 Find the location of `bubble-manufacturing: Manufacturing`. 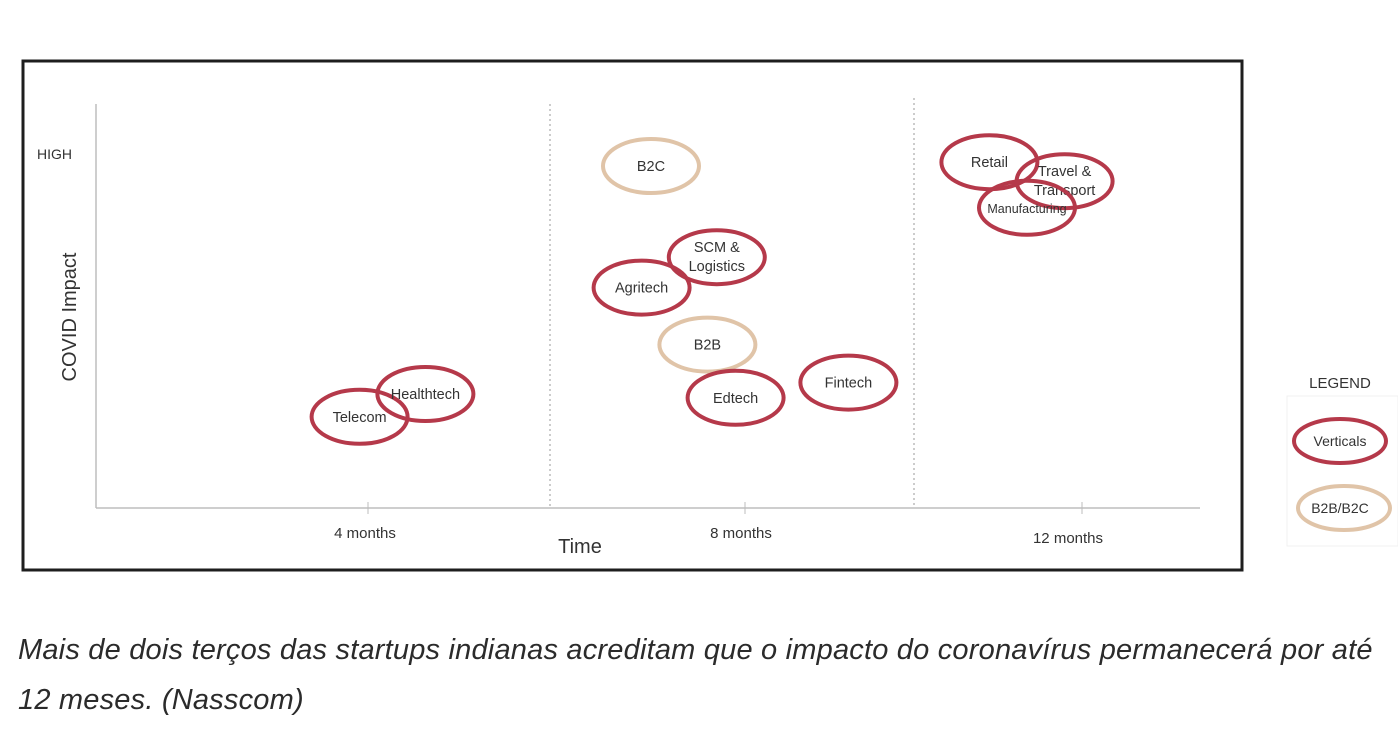

bubble-manufacturing: Manufacturing is located at coordinates (1027, 207).